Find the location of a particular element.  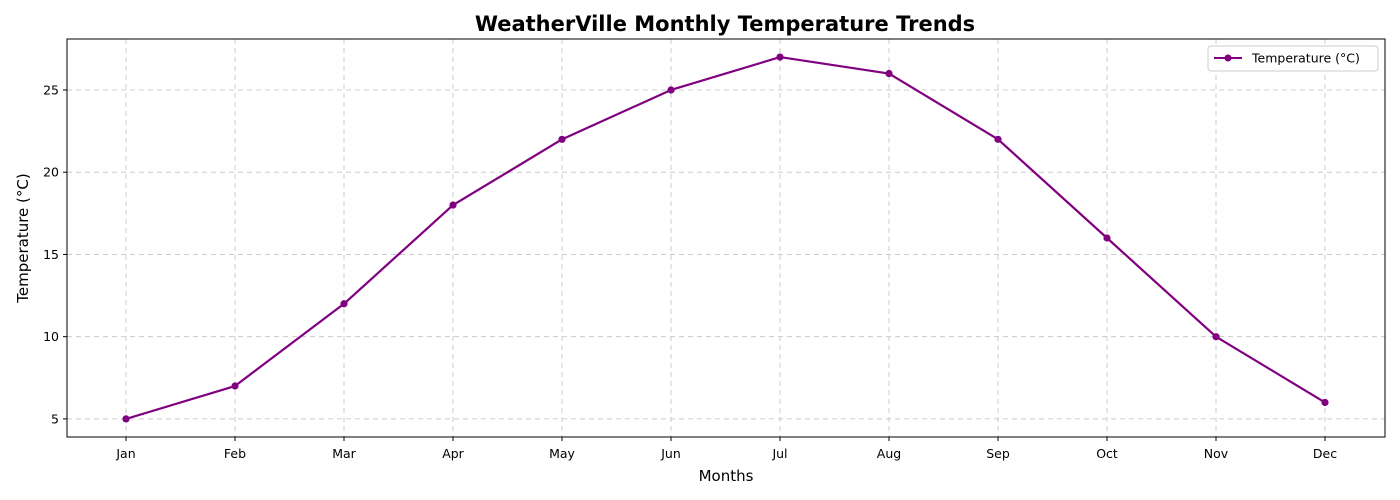

x-tick-label-nov: Nov is located at coordinates (1216, 453).